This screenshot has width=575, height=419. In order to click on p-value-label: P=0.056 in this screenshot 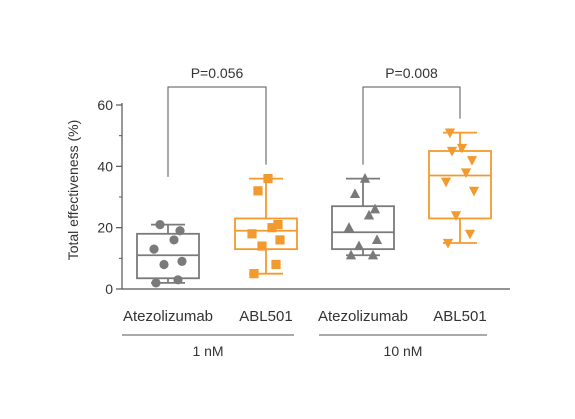, I will do `click(217, 73)`.